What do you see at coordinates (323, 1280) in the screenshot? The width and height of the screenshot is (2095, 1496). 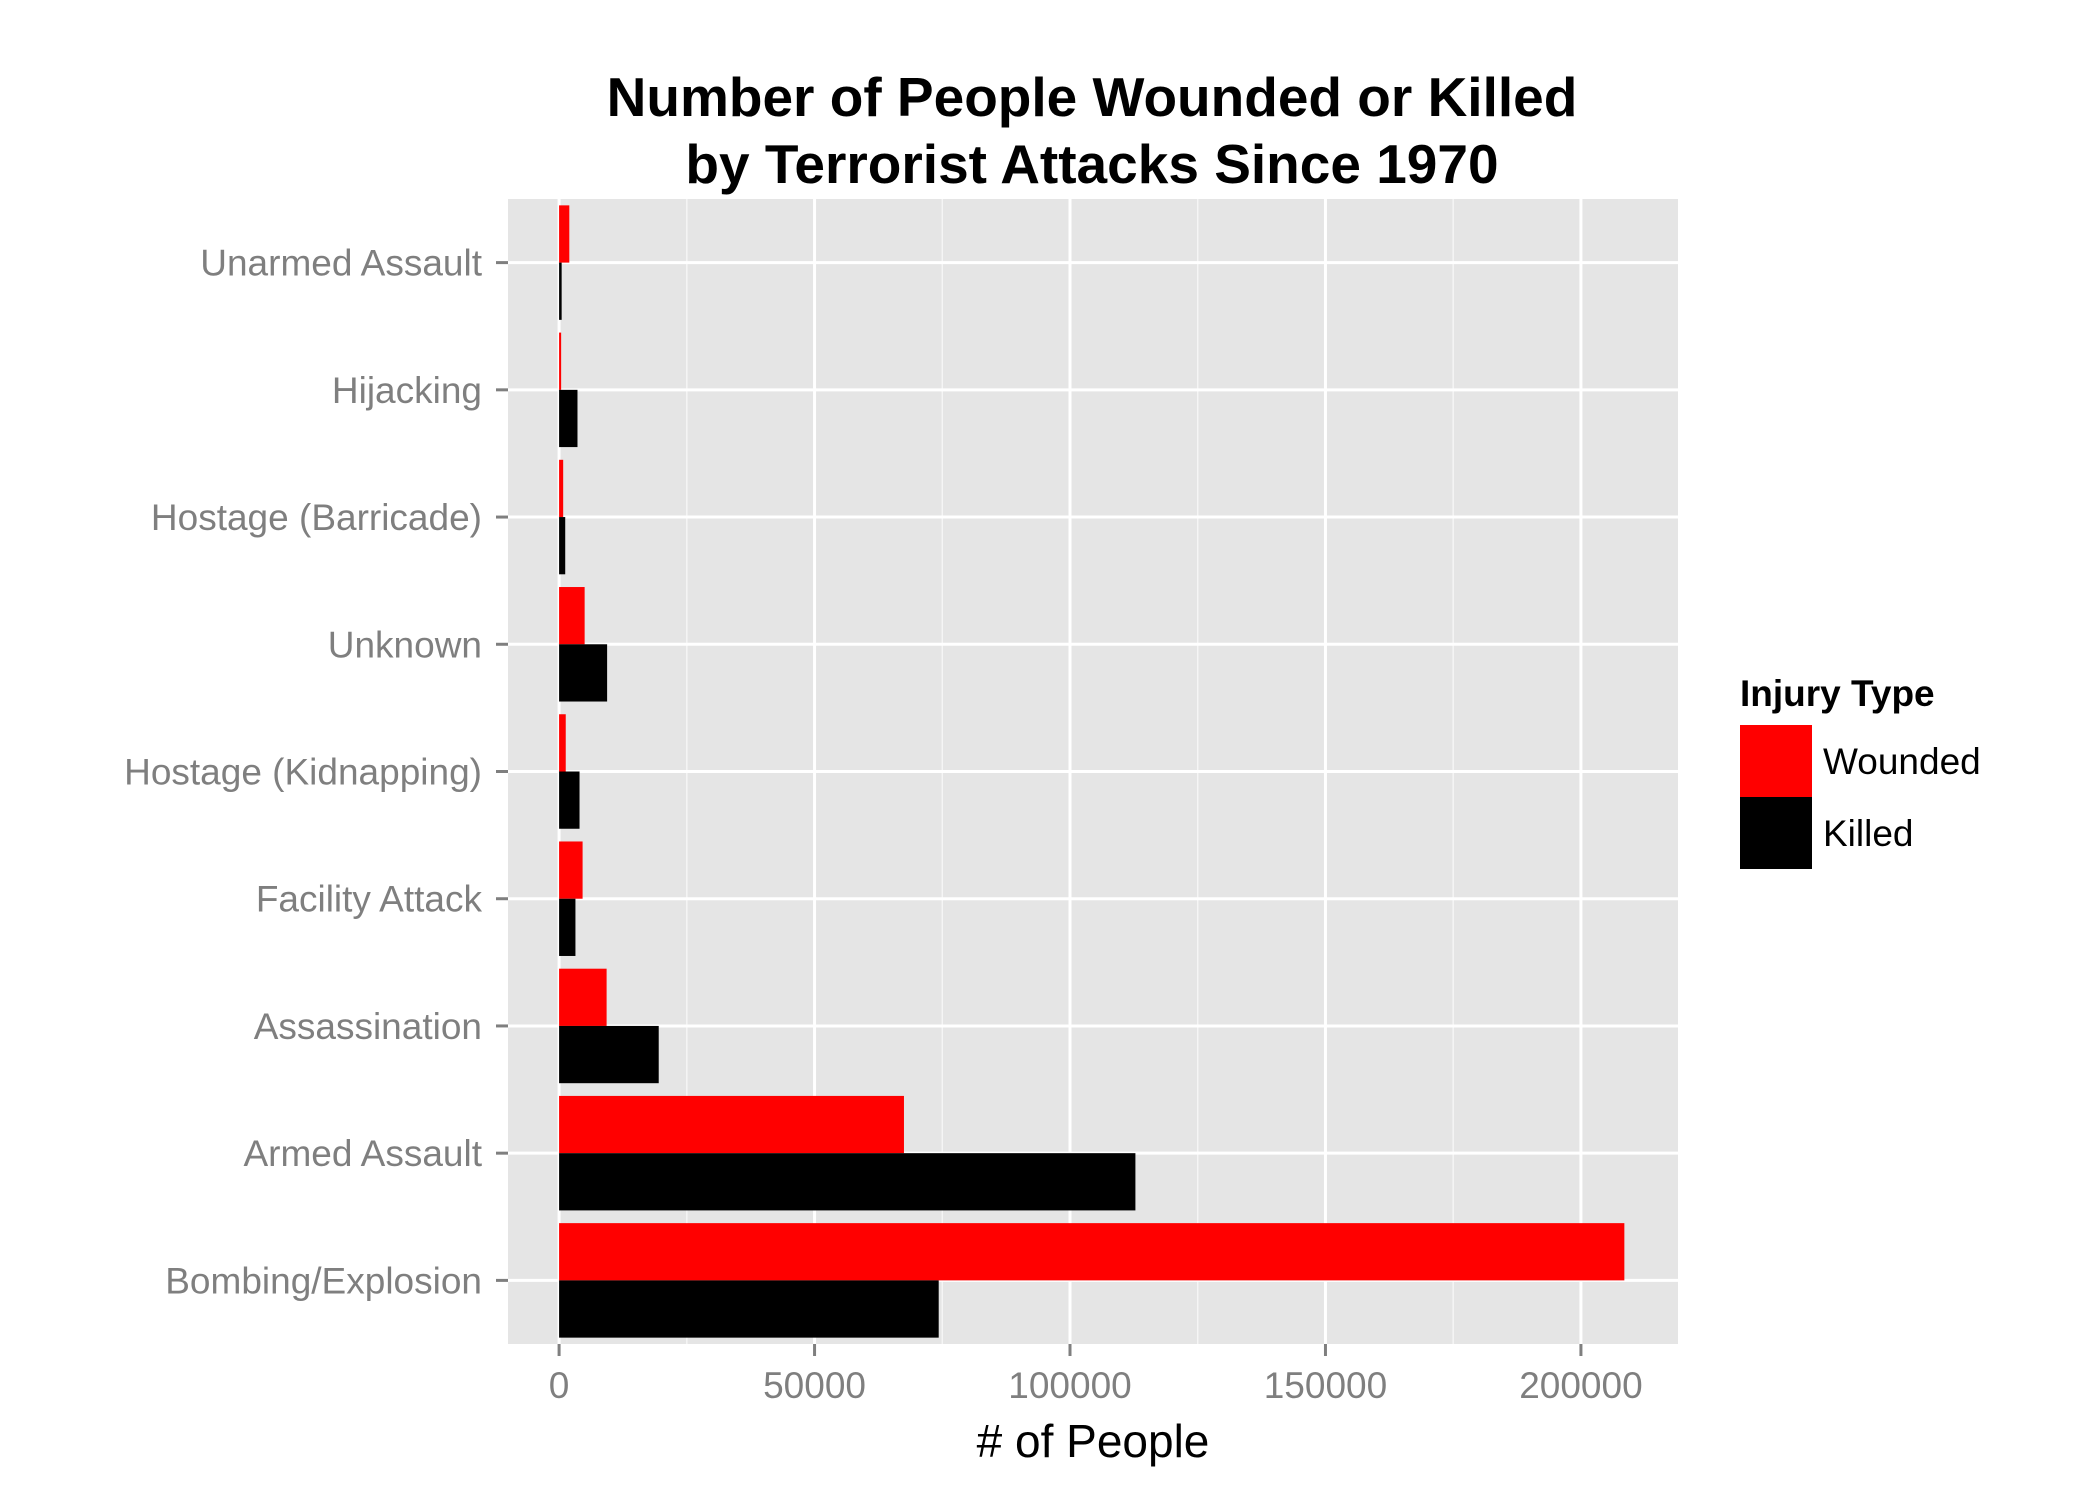 I see `y-tick-label: Bombing/Explosion` at bounding box center [323, 1280].